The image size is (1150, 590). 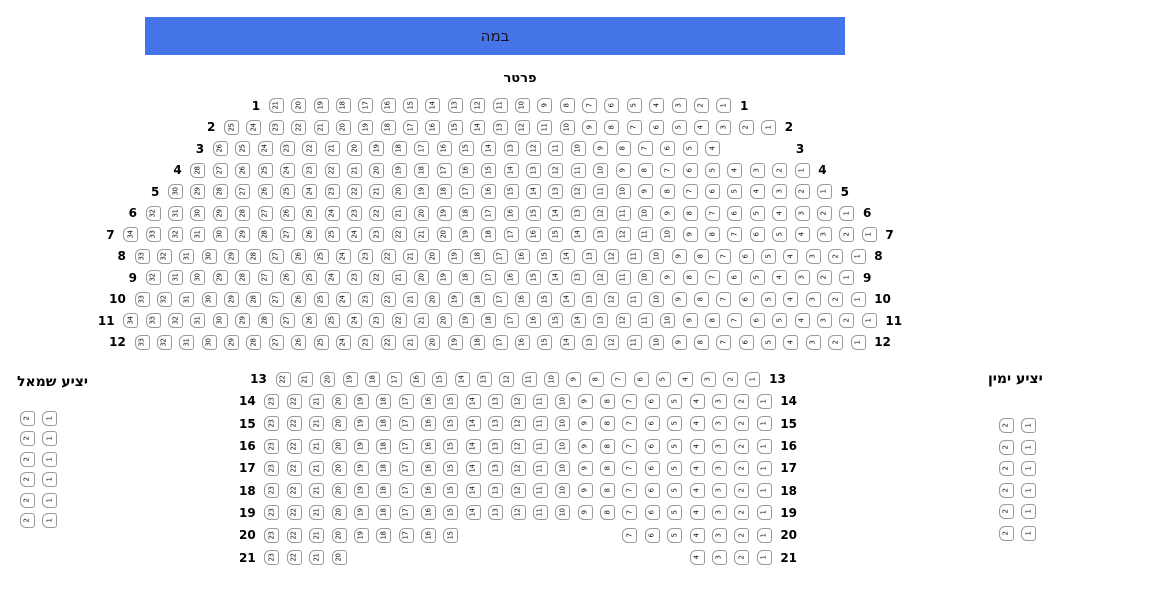 I want to click on seat: 32, so click(x=153, y=278).